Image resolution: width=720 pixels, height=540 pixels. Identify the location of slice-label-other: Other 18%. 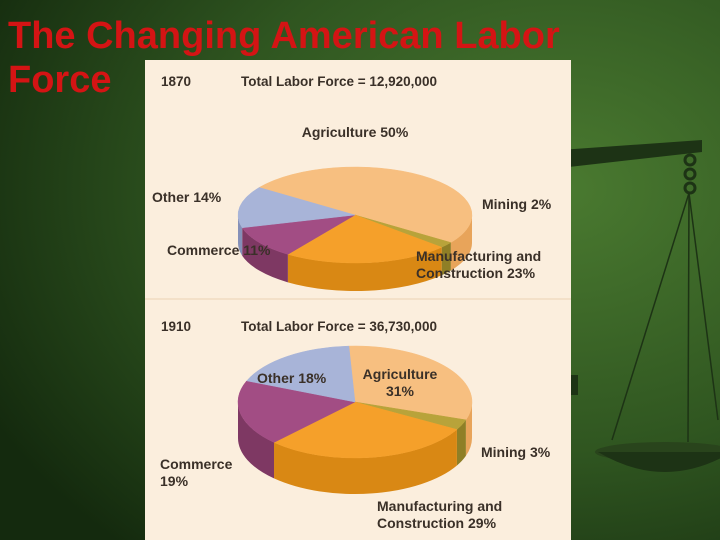
(292, 378).